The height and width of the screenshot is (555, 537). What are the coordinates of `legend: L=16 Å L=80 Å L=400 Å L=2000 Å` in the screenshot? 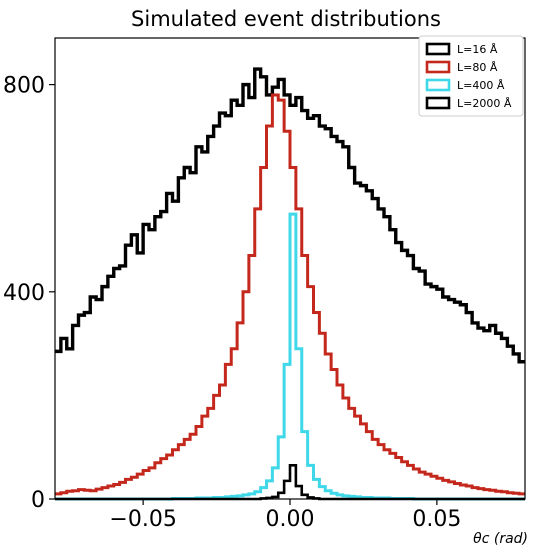 It's located at (471, 76).